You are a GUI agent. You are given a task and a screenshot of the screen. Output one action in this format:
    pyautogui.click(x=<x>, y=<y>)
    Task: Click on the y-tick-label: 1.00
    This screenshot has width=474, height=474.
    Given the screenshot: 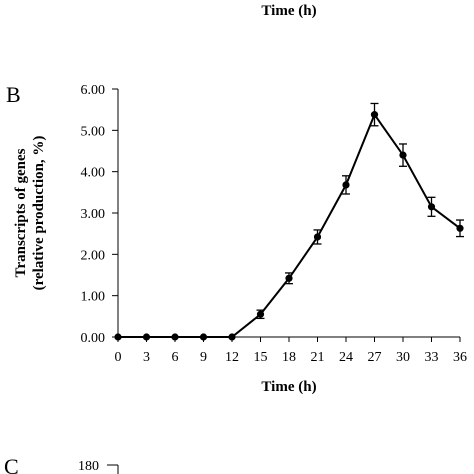 What is the action you would take?
    pyautogui.click(x=93, y=297)
    